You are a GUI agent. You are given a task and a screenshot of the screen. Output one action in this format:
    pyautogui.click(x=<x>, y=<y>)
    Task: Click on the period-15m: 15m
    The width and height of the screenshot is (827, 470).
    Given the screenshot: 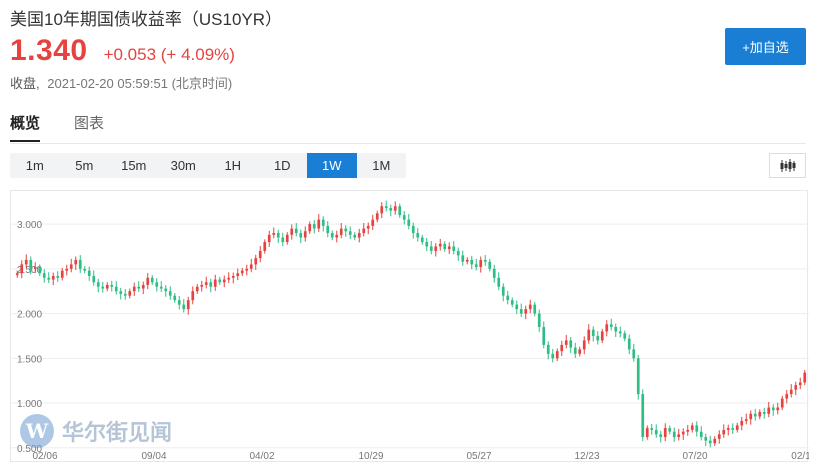 What is the action you would take?
    pyautogui.click(x=134, y=165)
    